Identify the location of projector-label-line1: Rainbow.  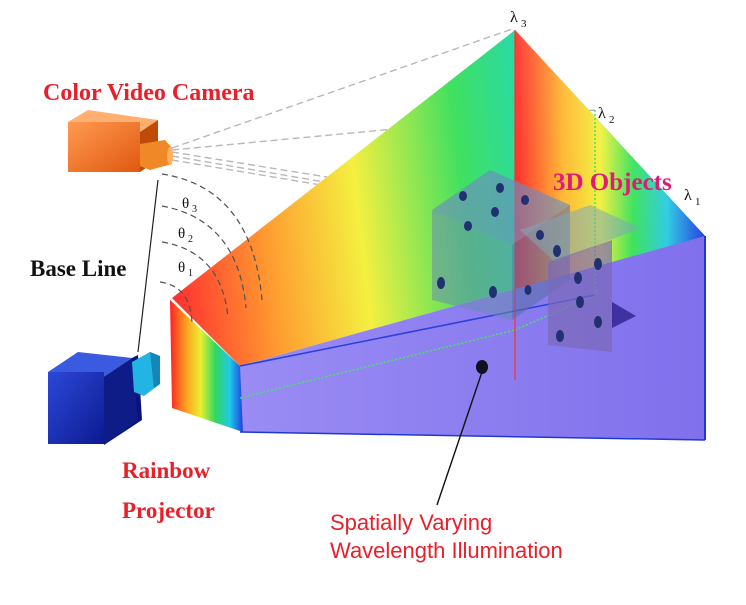
(166, 470).